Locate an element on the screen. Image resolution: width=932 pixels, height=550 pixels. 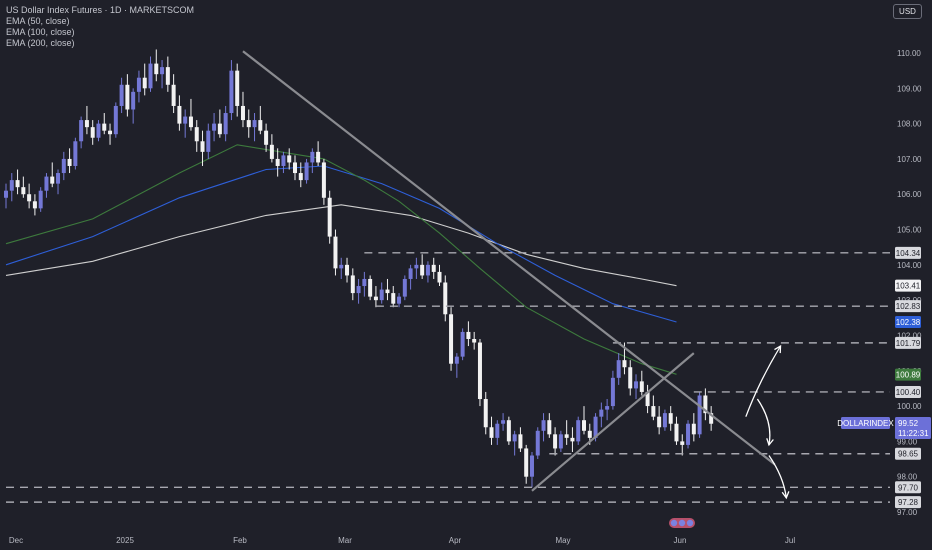
price-badge: 100.40 is located at coordinates (908, 391).